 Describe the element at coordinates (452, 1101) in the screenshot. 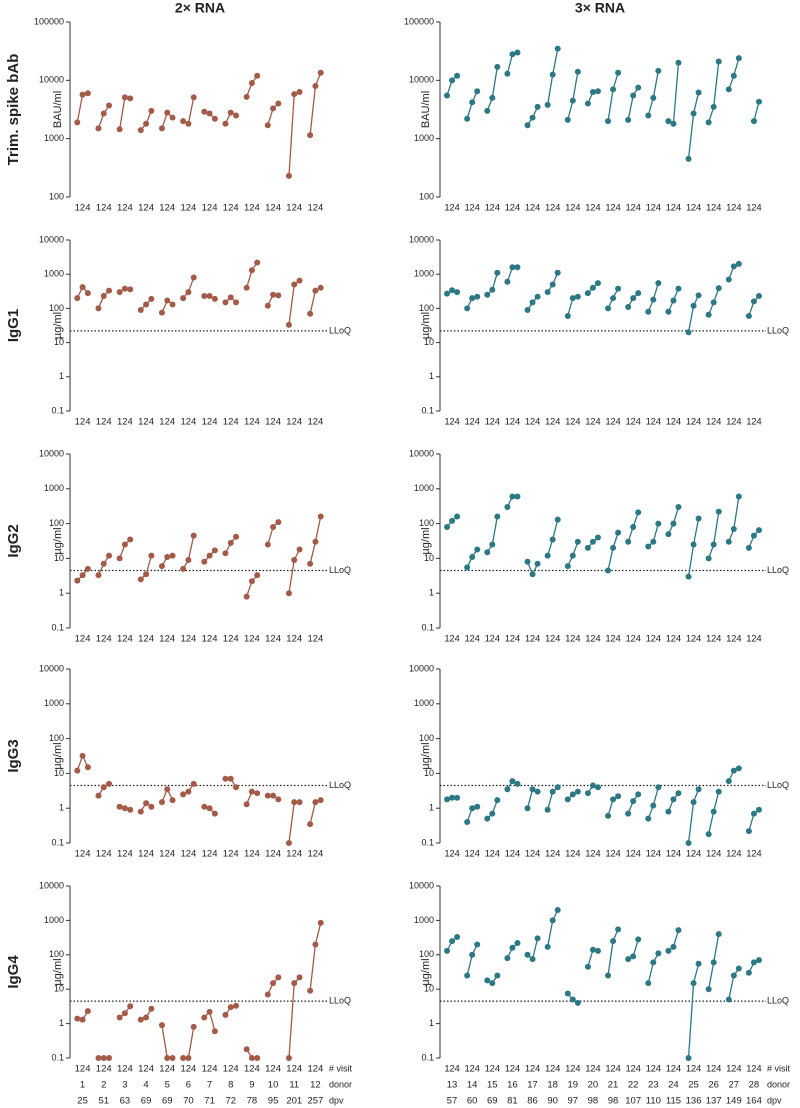

I see `dpv-label: 57` at that location.